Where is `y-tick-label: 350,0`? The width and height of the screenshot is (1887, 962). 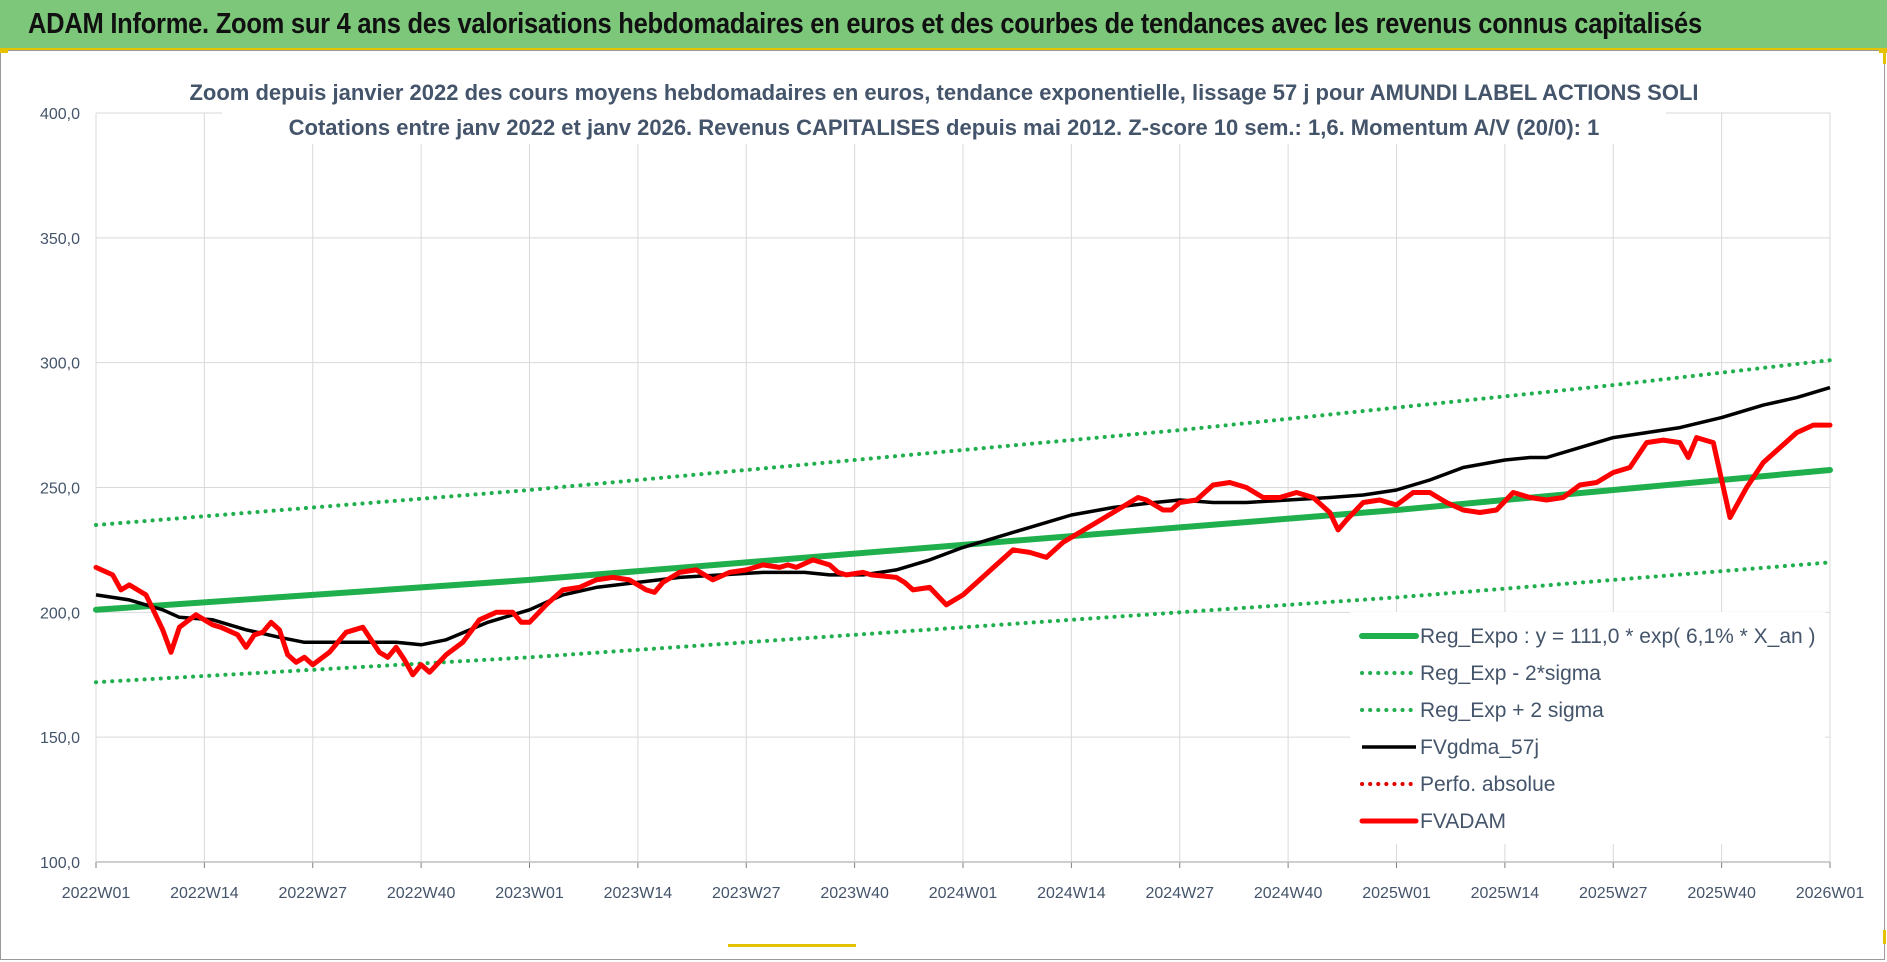
y-tick-label: 350,0 is located at coordinates (60, 239).